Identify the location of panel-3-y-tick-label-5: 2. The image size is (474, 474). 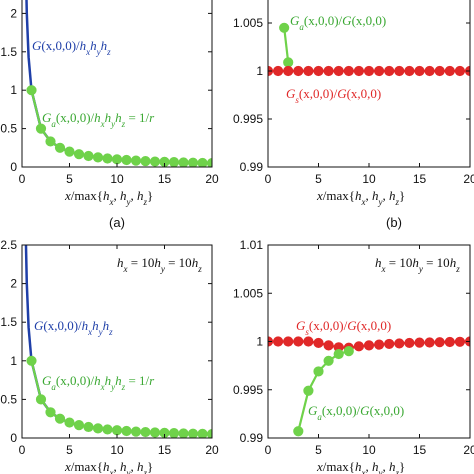
(13, 284).